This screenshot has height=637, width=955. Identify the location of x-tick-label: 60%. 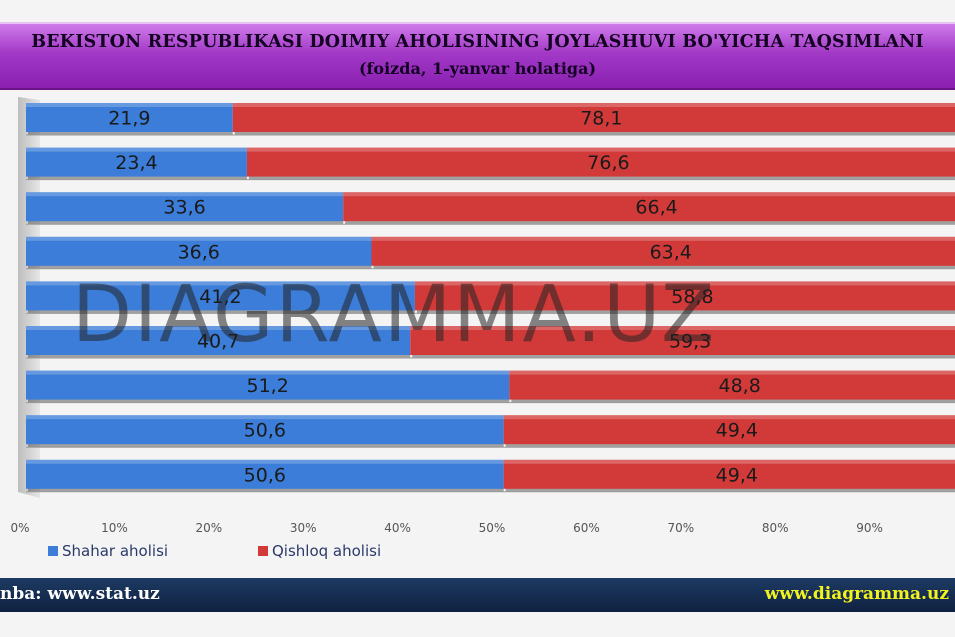
(586, 528).